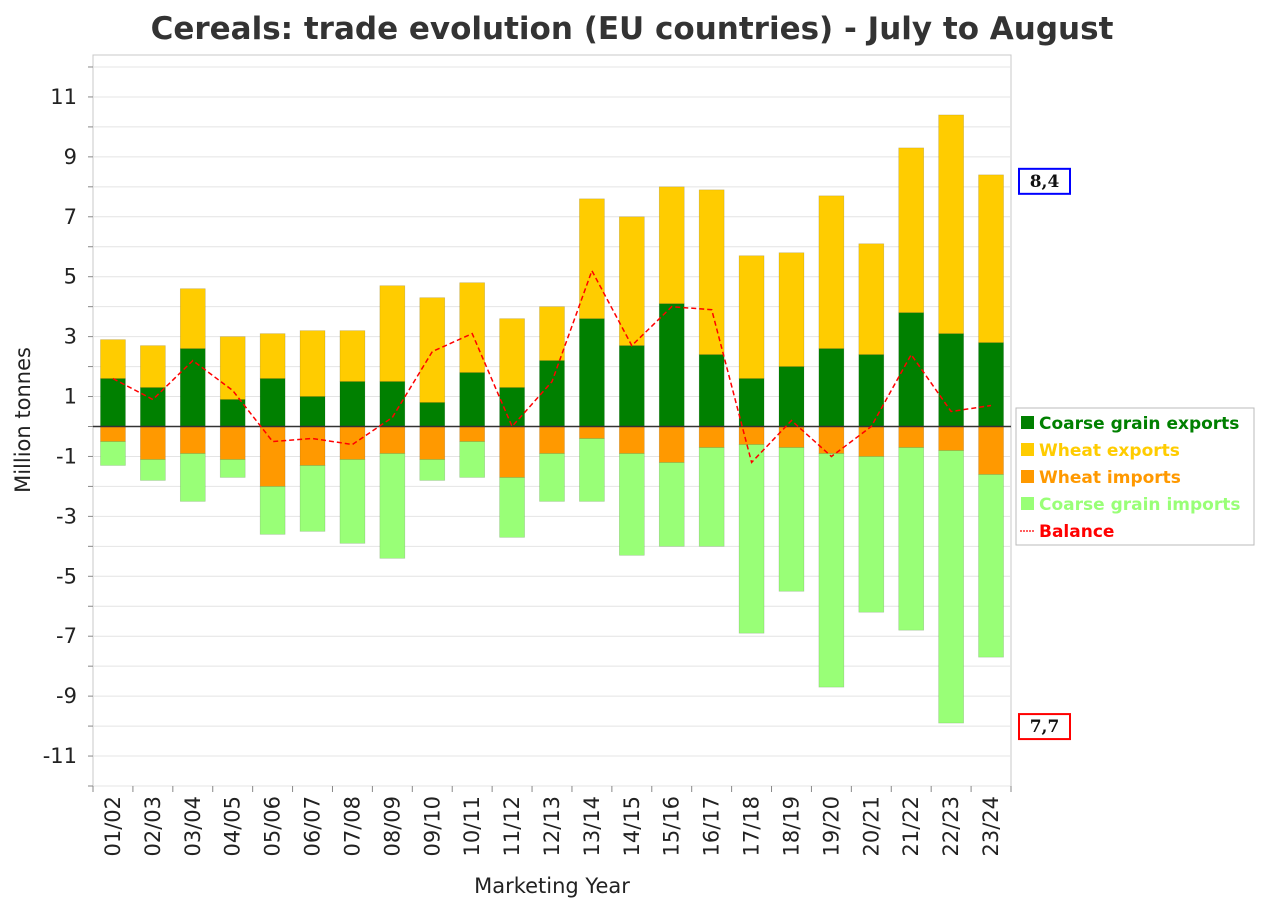  What do you see at coordinates (70, 217) in the screenshot?
I see `y-tick-label: 7` at bounding box center [70, 217].